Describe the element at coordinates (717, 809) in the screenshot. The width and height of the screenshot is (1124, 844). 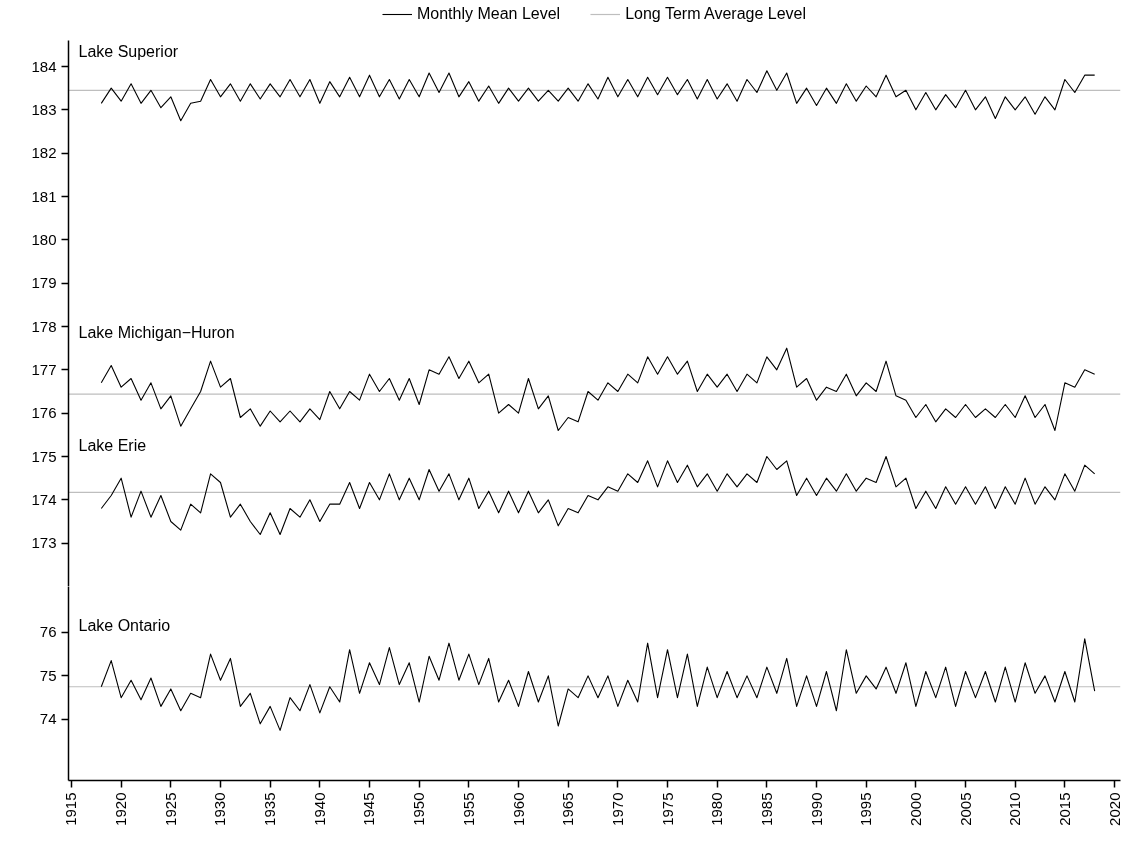
I see `x-tick-label: 1980` at that location.